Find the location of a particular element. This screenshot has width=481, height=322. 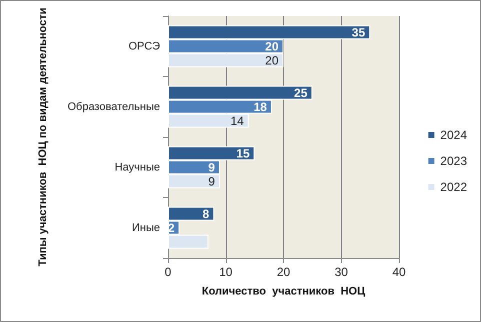

data-label: 18 is located at coordinates (261, 107).